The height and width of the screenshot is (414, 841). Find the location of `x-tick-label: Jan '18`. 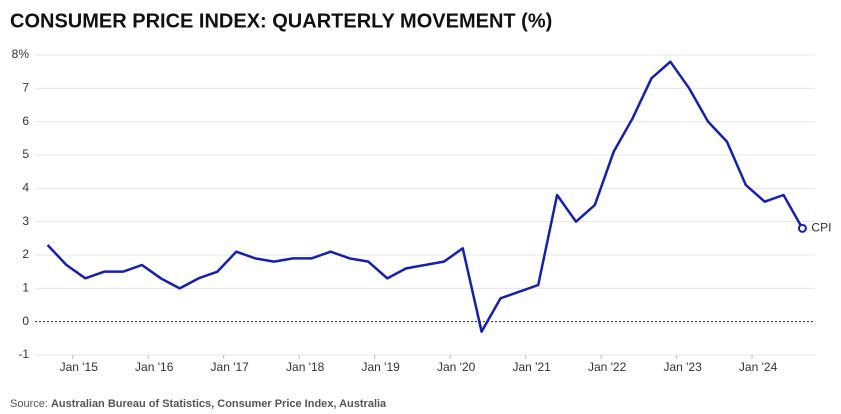

x-tick-label: Jan '18 is located at coordinates (305, 367).